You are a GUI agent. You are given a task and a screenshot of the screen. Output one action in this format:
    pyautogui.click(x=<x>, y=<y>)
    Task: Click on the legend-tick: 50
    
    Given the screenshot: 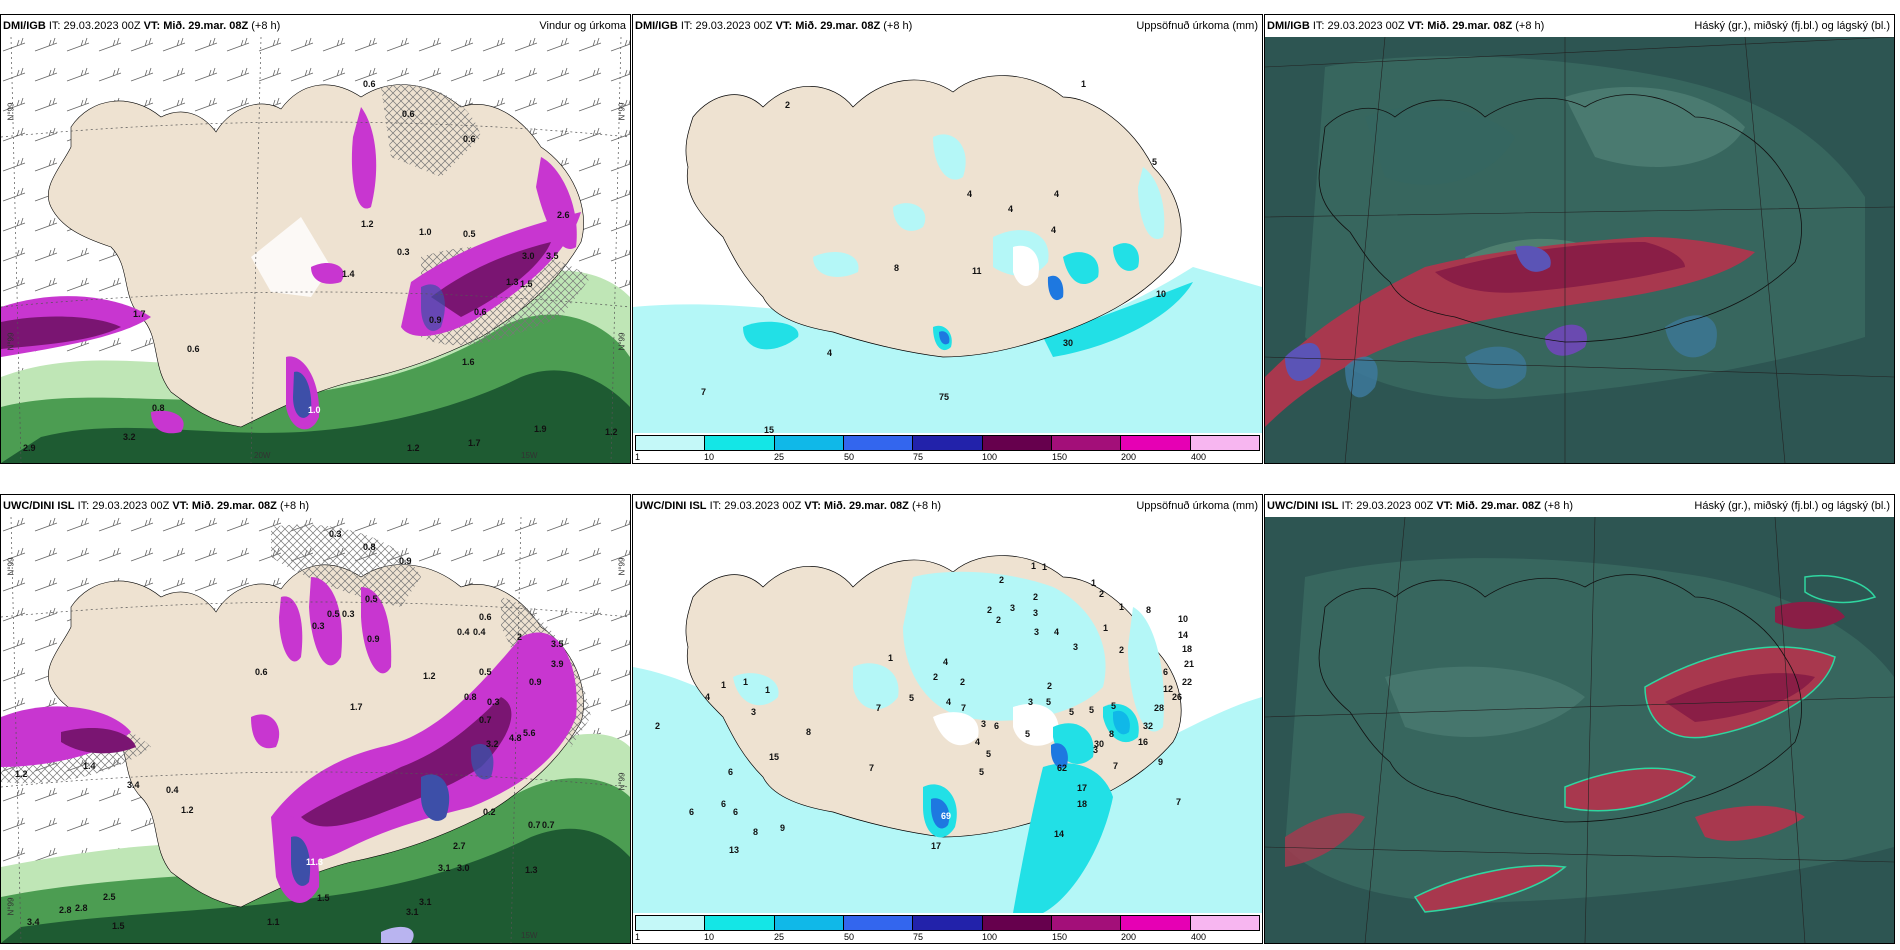 What is the action you would take?
    pyautogui.click(x=849, y=937)
    